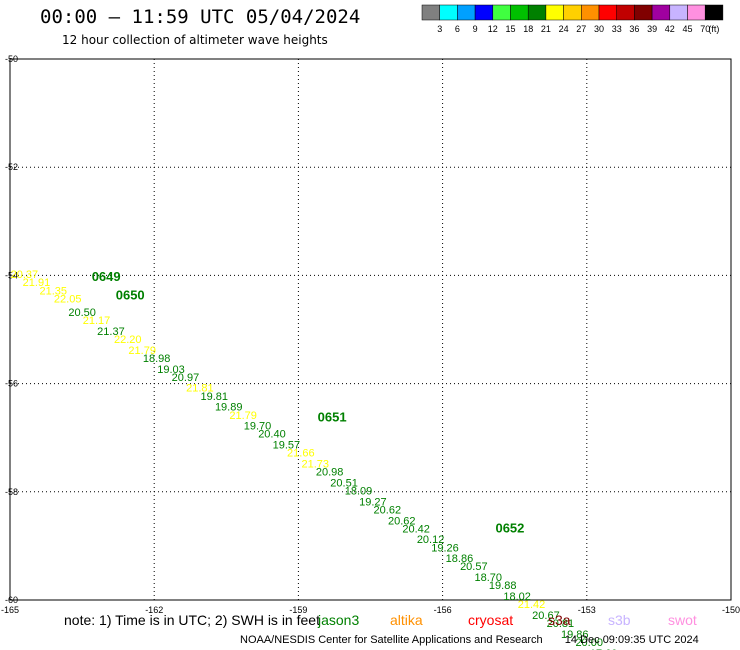  What do you see at coordinates (315, 464) in the screenshot?
I see `swh-point-label: 21.73` at bounding box center [315, 464].